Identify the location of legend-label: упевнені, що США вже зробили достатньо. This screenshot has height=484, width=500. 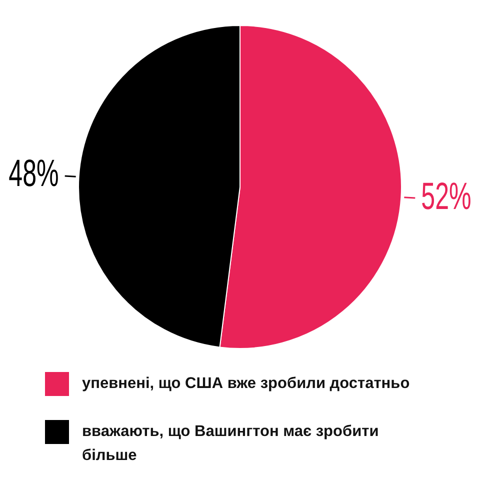
(246, 384).